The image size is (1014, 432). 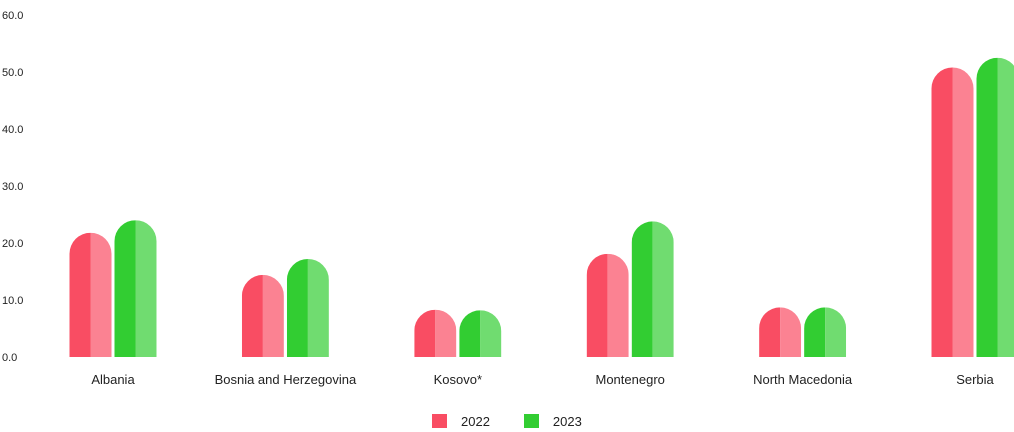 I want to click on y-tick-label: 40.0, so click(x=12, y=130).